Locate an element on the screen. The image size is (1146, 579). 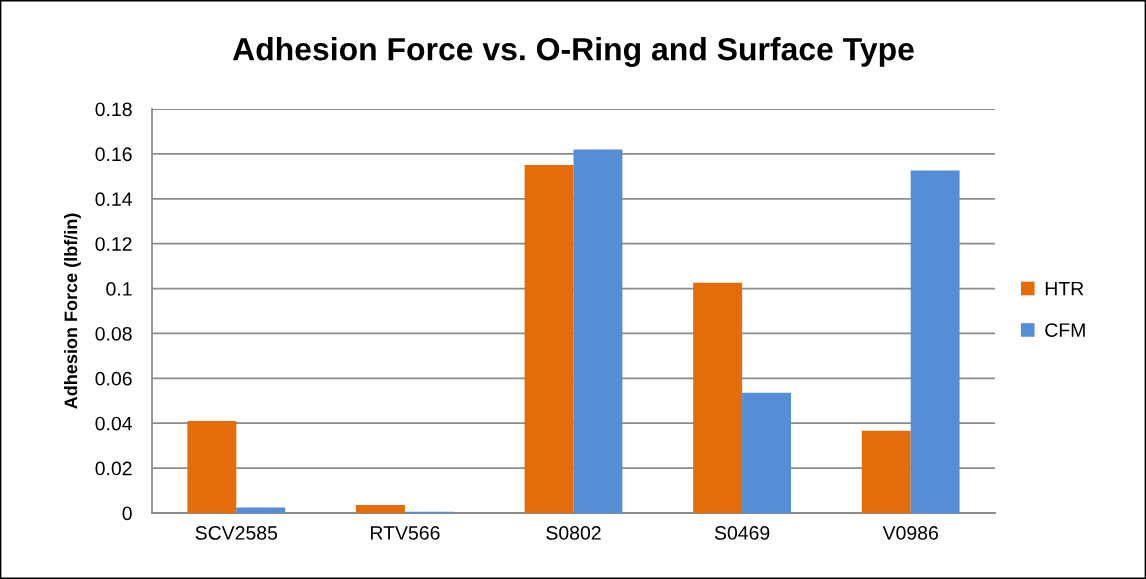
y-tick-label: 0.18 is located at coordinates (113, 109).